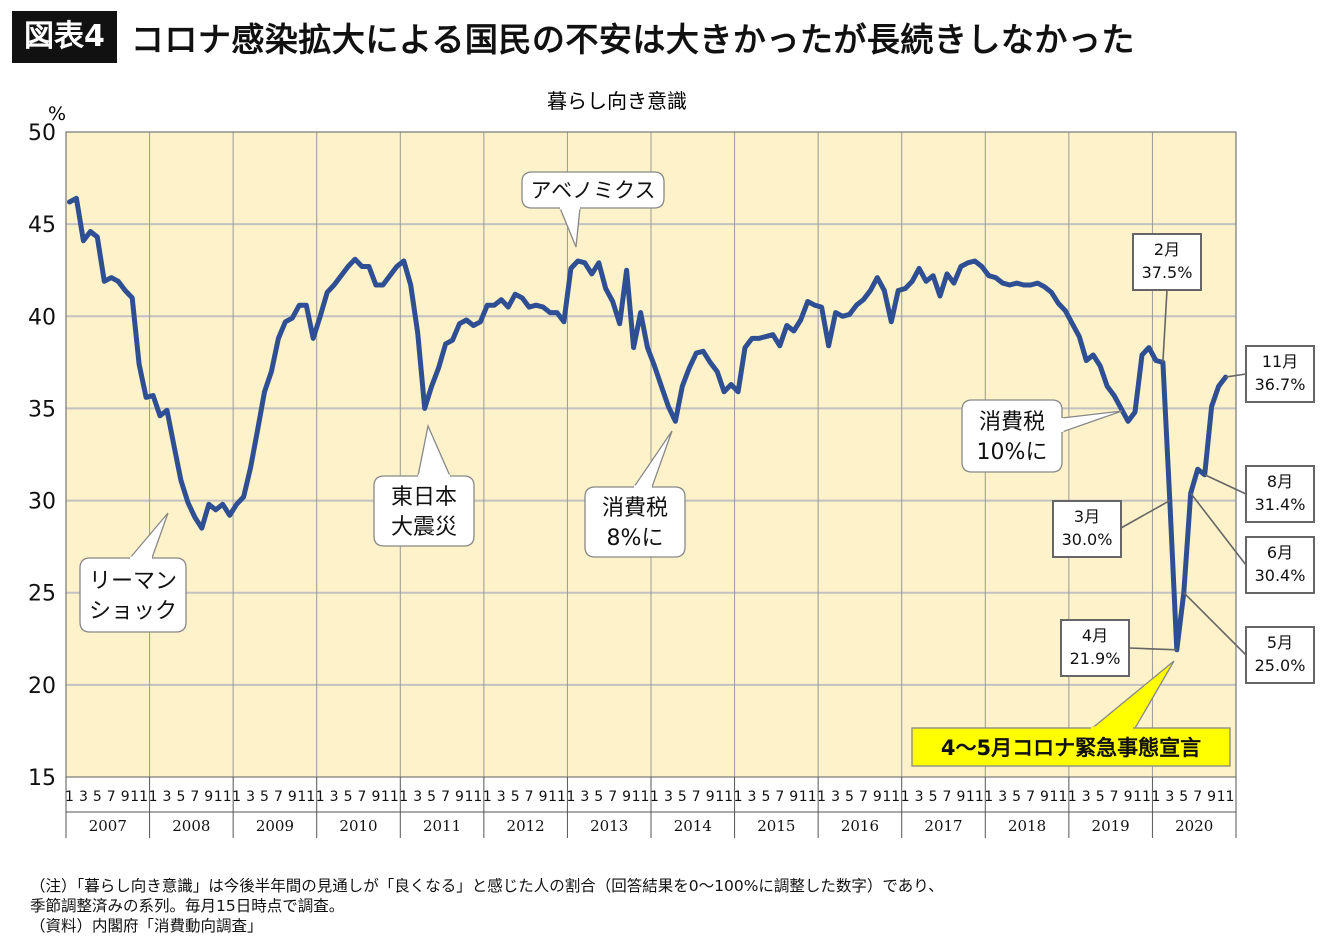 The height and width of the screenshot is (943, 1340). What do you see at coordinates (1280, 552) in the screenshot?
I see `value-month: 6月` at bounding box center [1280, 552].